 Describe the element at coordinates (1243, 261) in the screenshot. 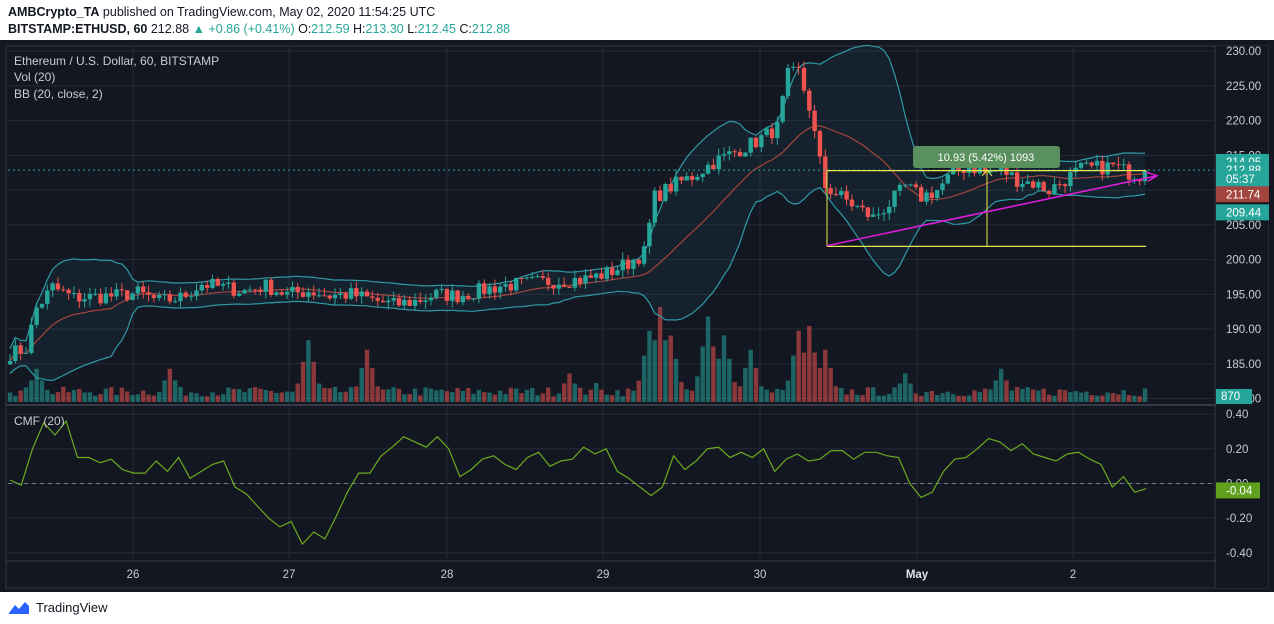

I see `price-tick-label: 200.00` at that location.